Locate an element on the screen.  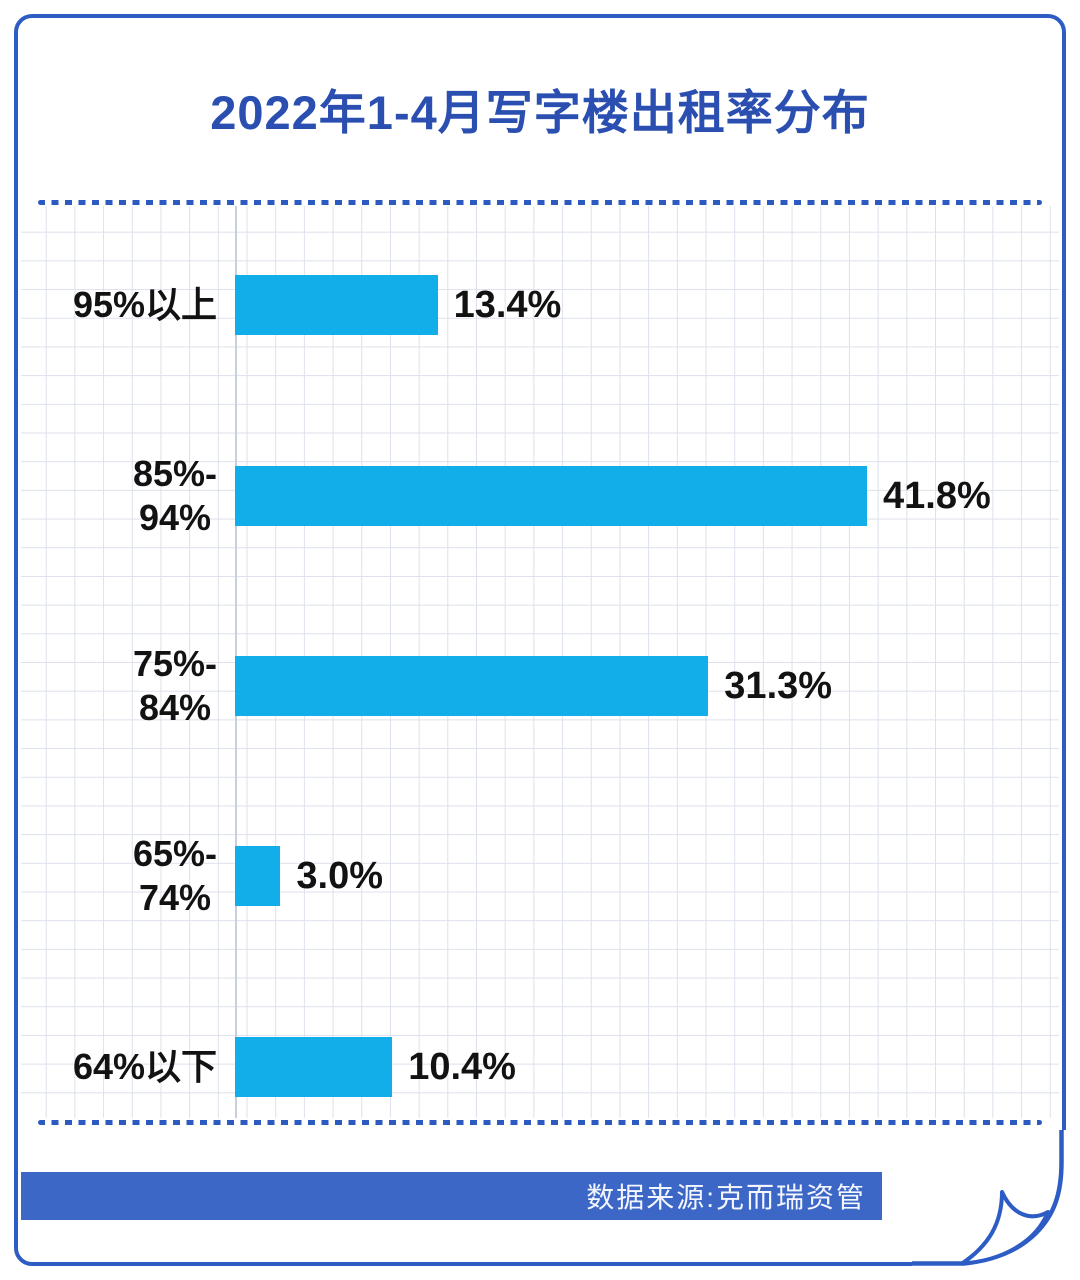
chart-row: 85%- 94% 41.8% is located at coordinates (540, 495).